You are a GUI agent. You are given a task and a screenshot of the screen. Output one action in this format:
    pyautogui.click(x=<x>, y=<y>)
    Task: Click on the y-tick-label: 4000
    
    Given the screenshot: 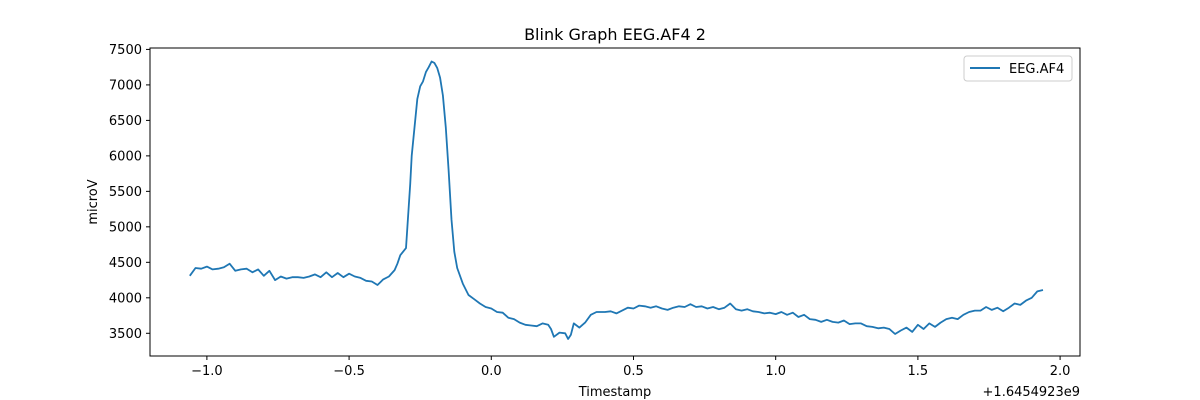 What is the action you would take?
    pyautogui.click(x=125, y=298)
    